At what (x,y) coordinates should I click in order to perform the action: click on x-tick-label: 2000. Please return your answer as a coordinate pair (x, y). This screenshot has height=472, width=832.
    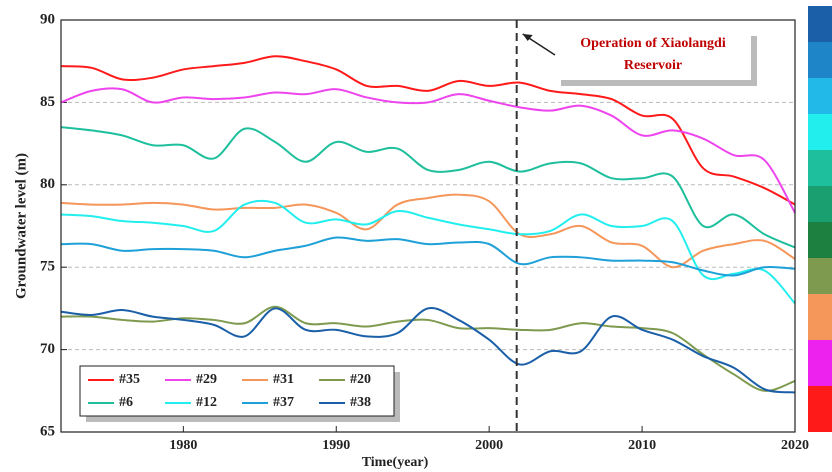
    Looking at the image, I should click on (489, 445).